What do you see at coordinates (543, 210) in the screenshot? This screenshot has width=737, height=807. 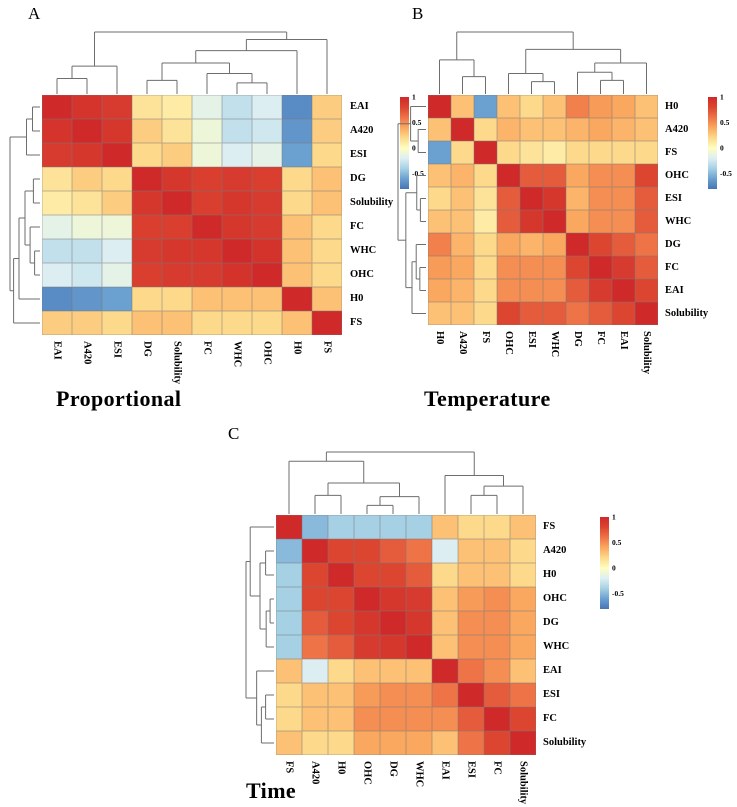 I see `panel-b-heatmap` at bounding box center [543, 210].